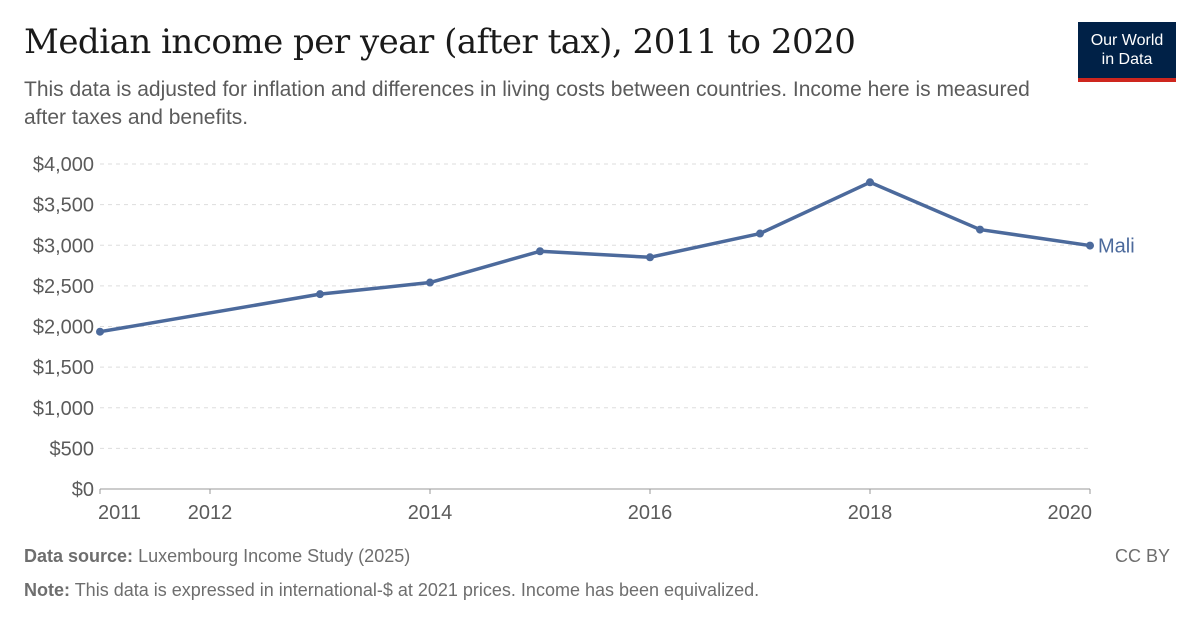 The width and height of the screenshot is (1200, 627). I want to click on series-label: Mali, so click(1116, 247).